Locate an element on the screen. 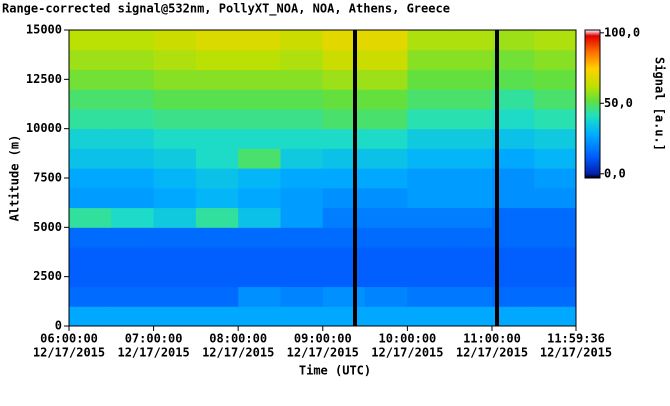 The width and height of the screenshot is (670, 406). colorbar-tick-label: 100,0 is located at coordinates (622, 32).